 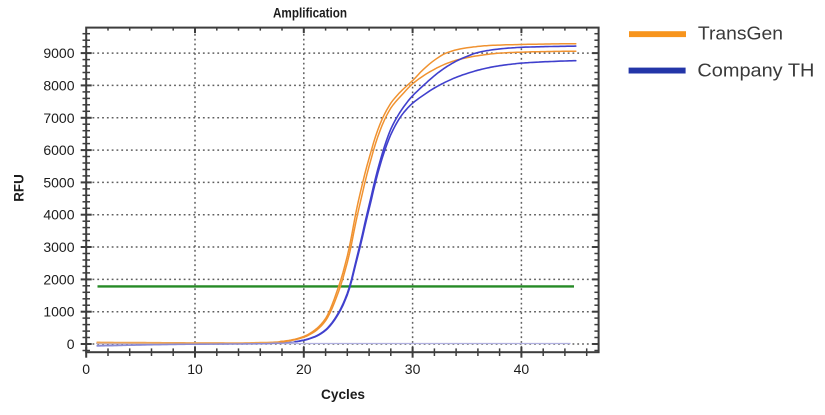 I want to click on svg-text: RFU, so click(x=19, y=188).